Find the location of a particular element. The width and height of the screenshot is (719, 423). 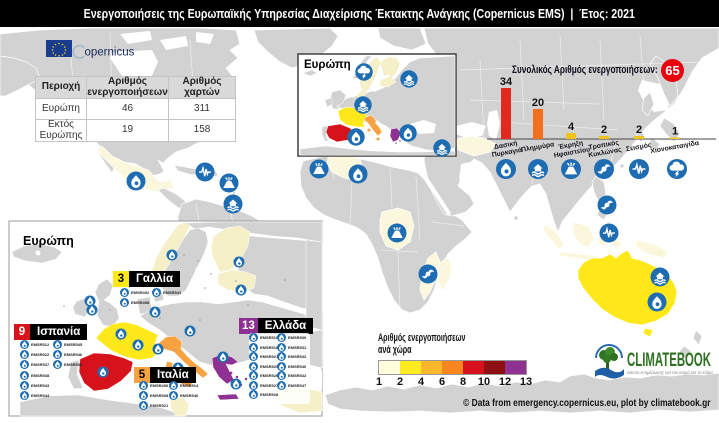

svg-text: 34 is located at coordinates (506, 82).